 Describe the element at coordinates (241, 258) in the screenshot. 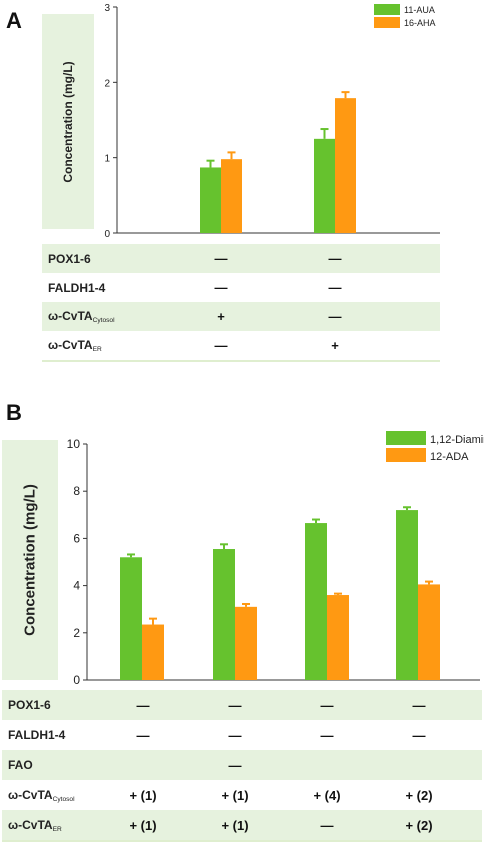

I see `condition-row: POX1-6 — —` at that location.